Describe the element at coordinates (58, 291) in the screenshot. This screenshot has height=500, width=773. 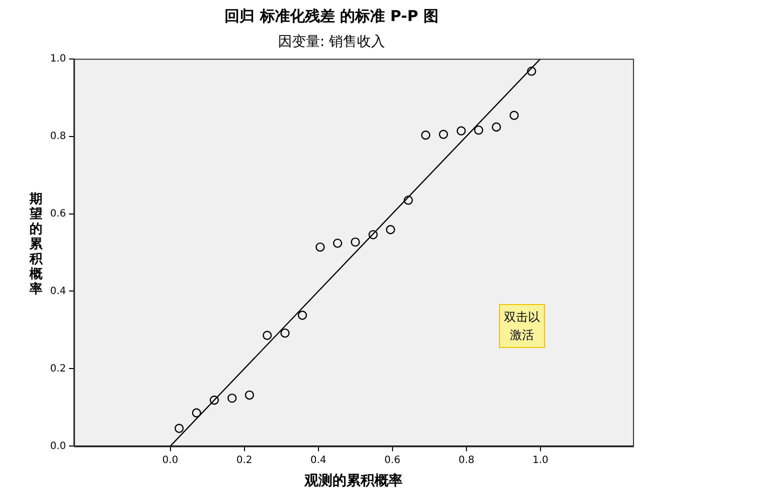
I see `y-tick-label: 0.4` at that location.